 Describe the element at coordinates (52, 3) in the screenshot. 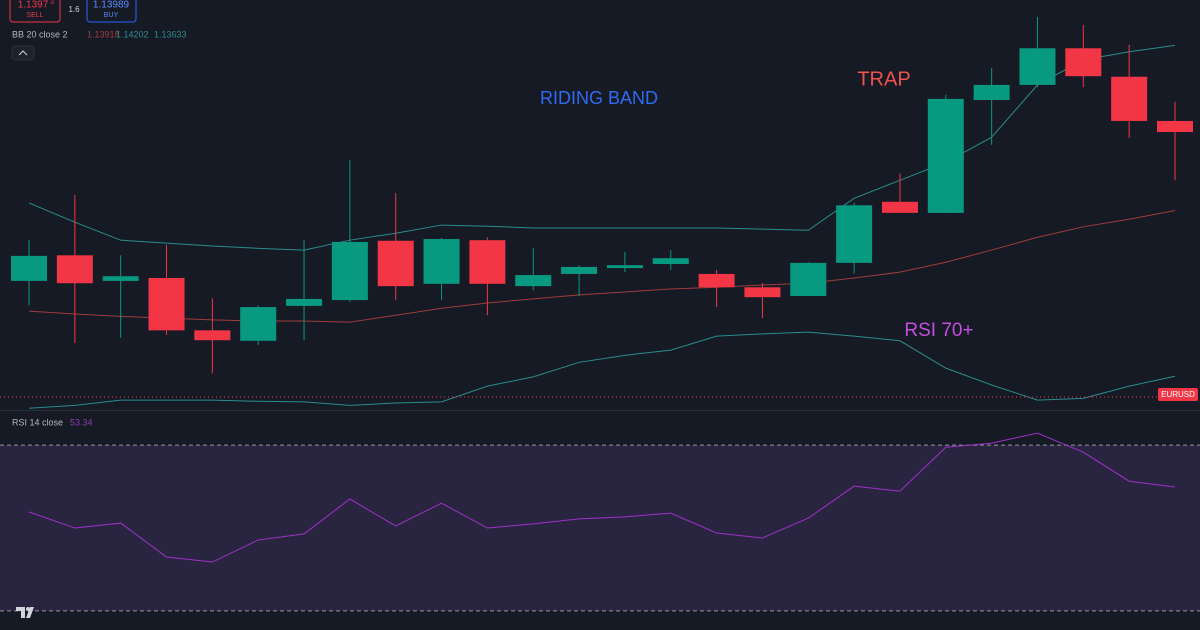

I see `sell-pip: 3` at that location.